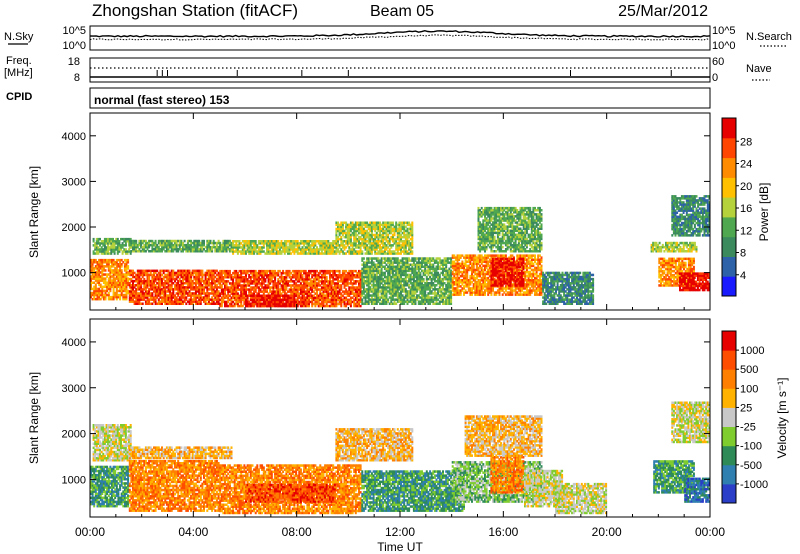 This screenshot has width=800, height=554. What do you see at coordinates (759, 69) in the screenshot?
I see `nave-label: Nave` at bounding box center [759, 69].